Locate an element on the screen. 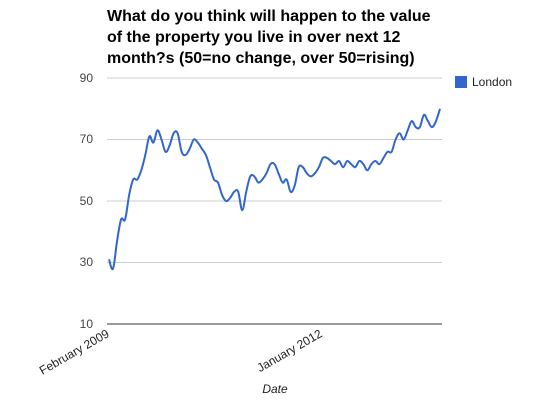 Image resolution: width=548 pixels, height=400 pixels. y-tick-label: 50 is located at coordinates (87, 201).